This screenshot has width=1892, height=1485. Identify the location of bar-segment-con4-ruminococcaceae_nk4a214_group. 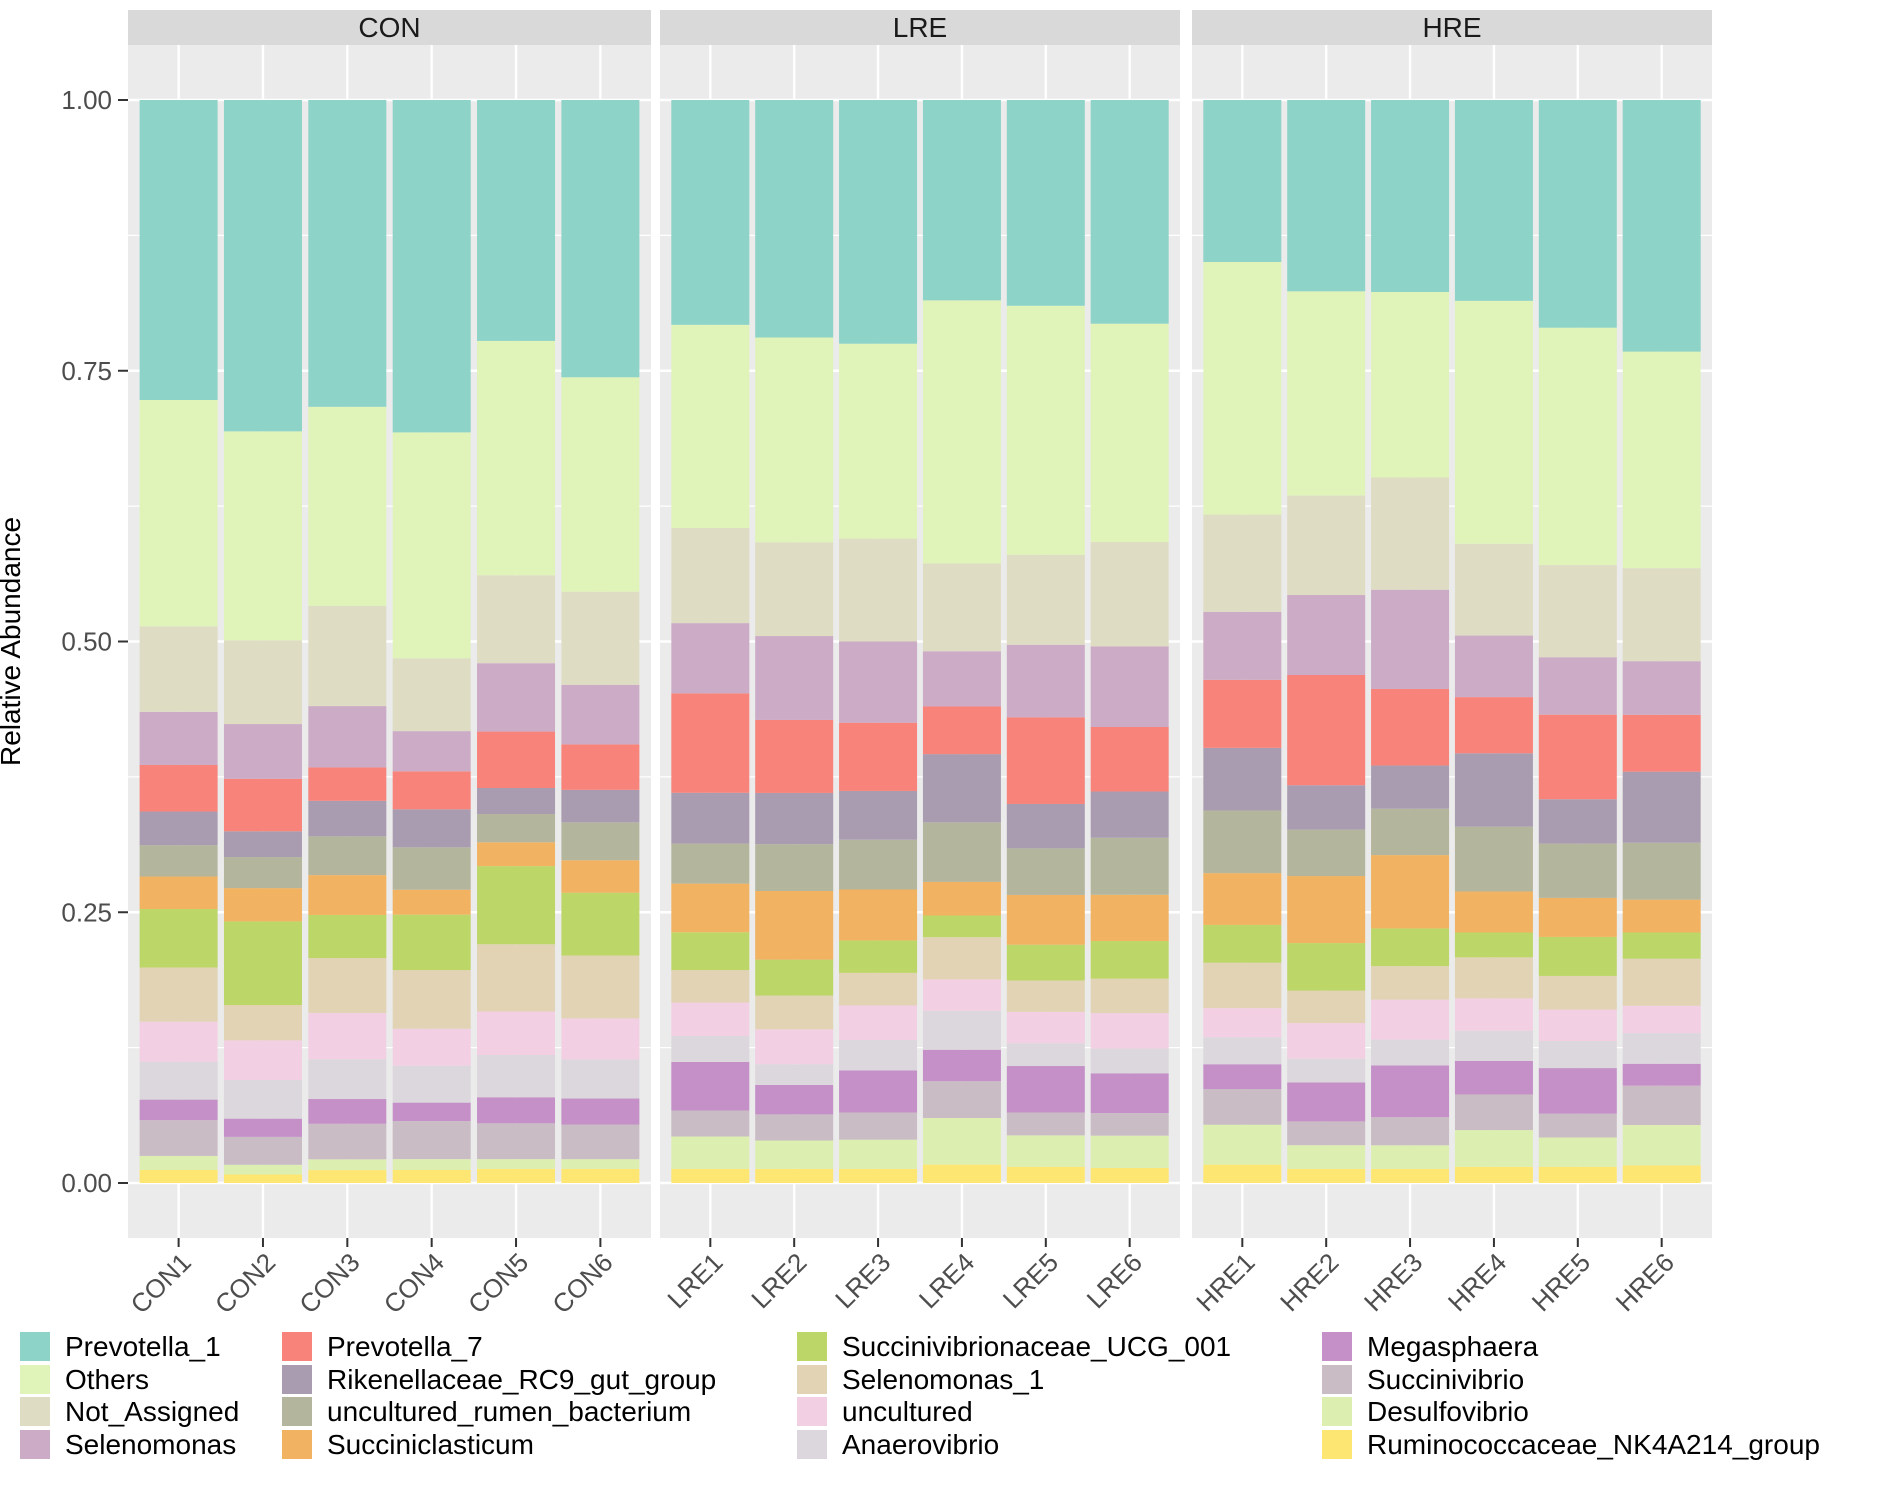
(431, 1176).